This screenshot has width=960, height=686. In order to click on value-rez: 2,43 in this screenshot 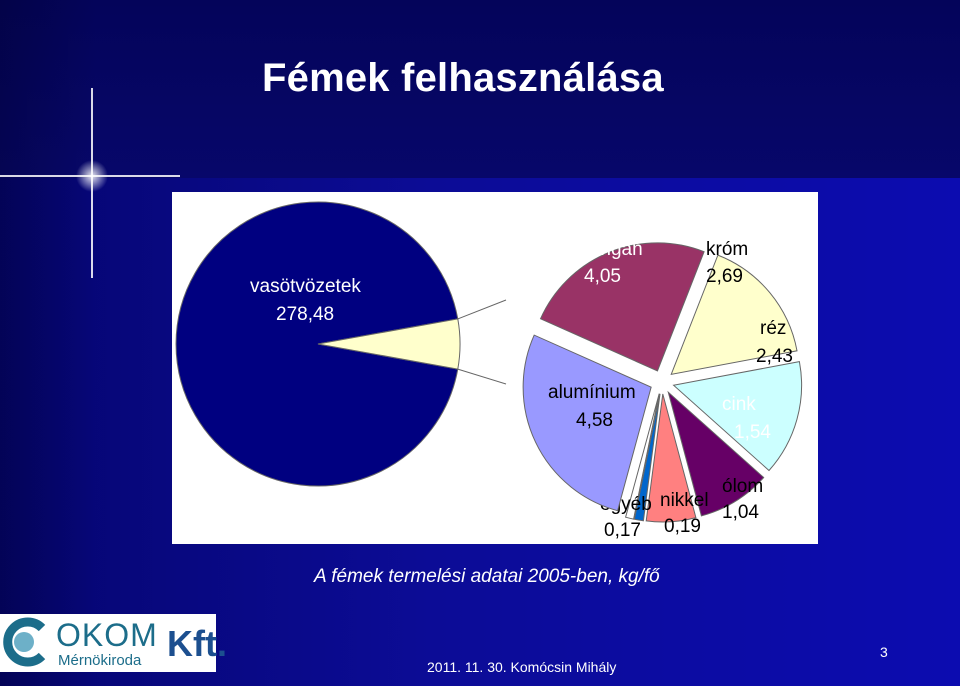, I will do `click(774, 356)`.